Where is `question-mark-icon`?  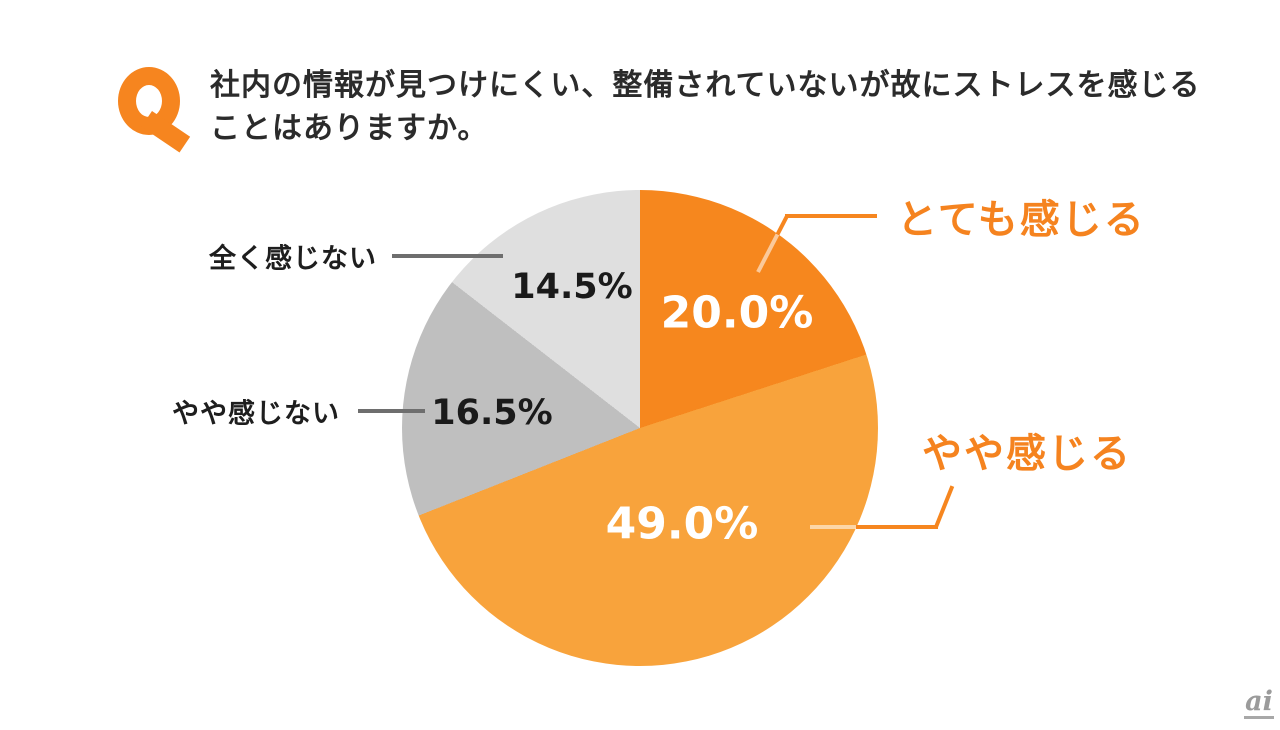
question-mark-icon is located at coordinates (158, 110).